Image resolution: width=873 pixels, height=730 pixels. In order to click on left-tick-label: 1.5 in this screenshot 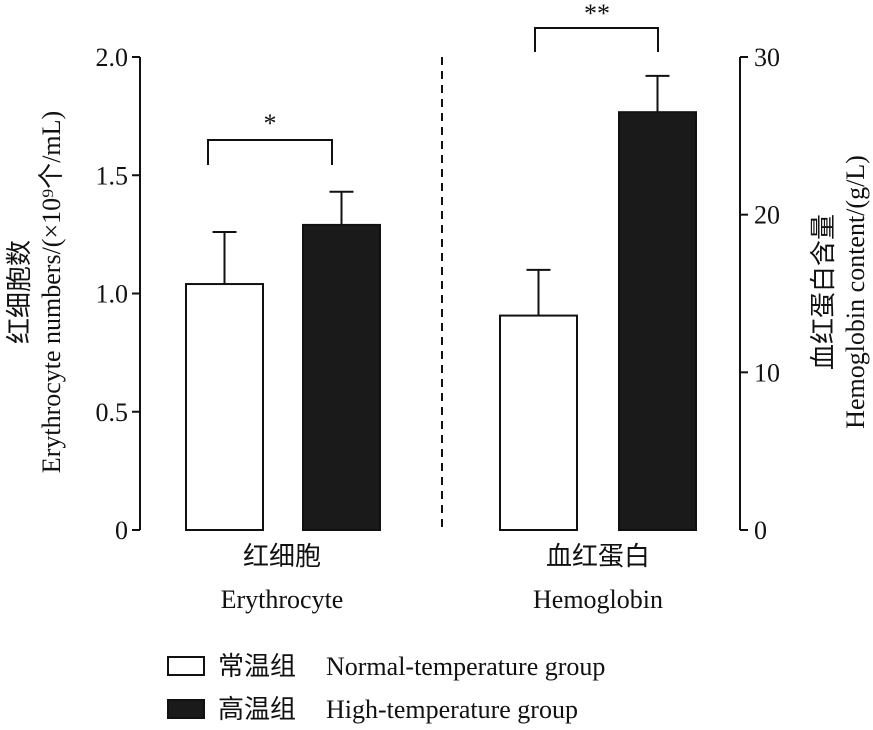, I will do `click(112, 175)`.